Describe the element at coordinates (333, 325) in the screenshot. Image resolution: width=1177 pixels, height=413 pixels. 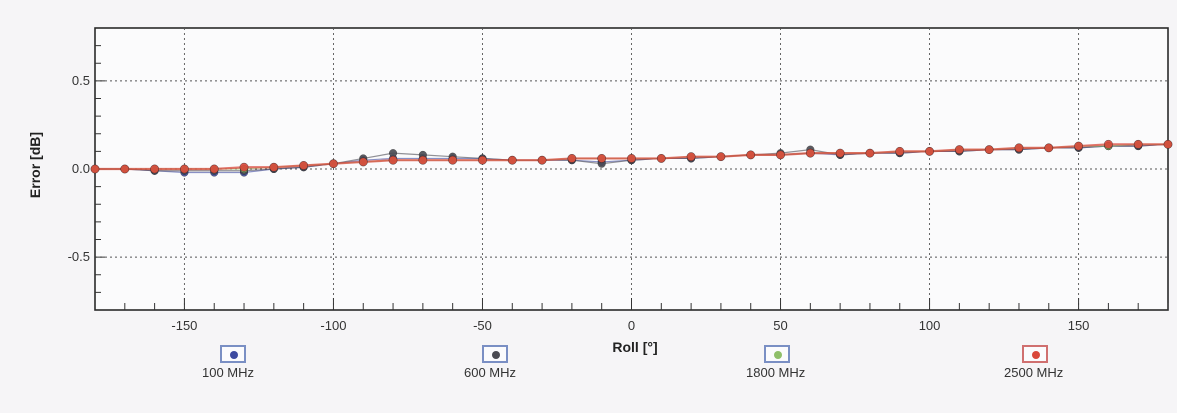
I see `x-tick-label: -100` at that location.